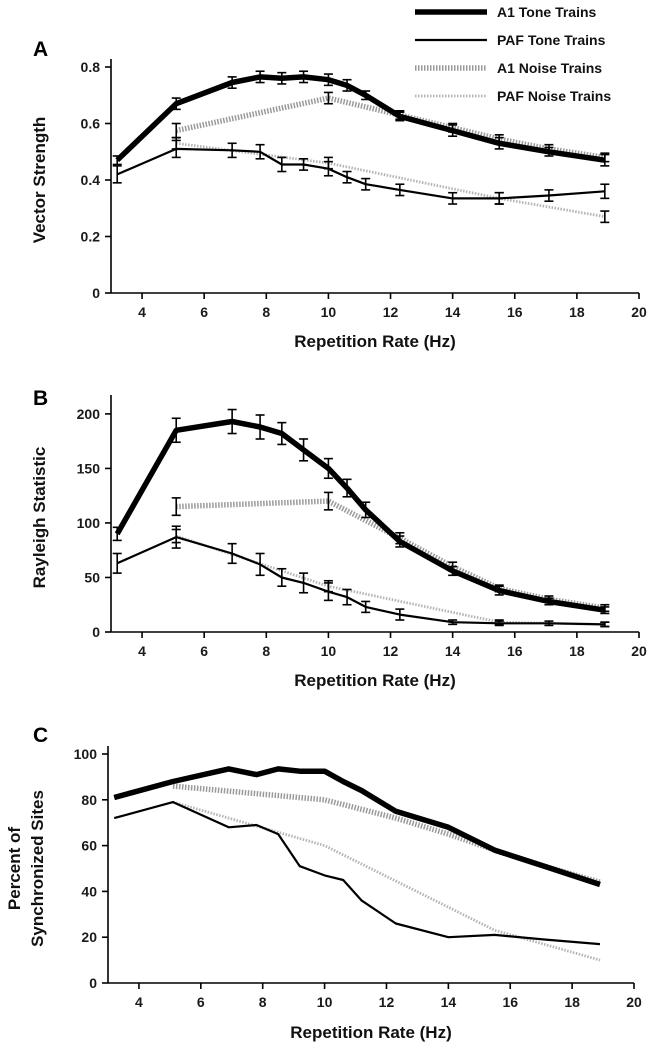  Describe the element at coordinates (547, 12) in the screenshot. I see `legend-label: A1 Tone Trains` at that location.